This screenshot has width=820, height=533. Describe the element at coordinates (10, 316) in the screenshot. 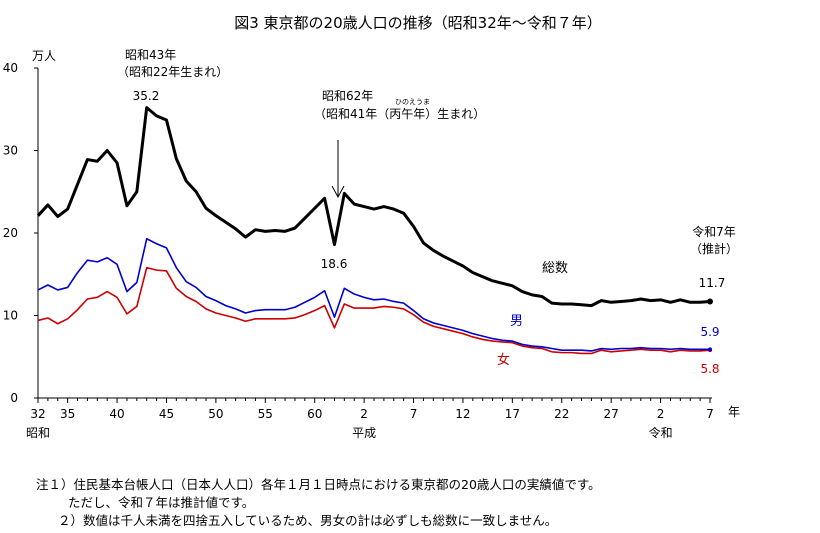

I see `y-tick-label: 10` at that location.